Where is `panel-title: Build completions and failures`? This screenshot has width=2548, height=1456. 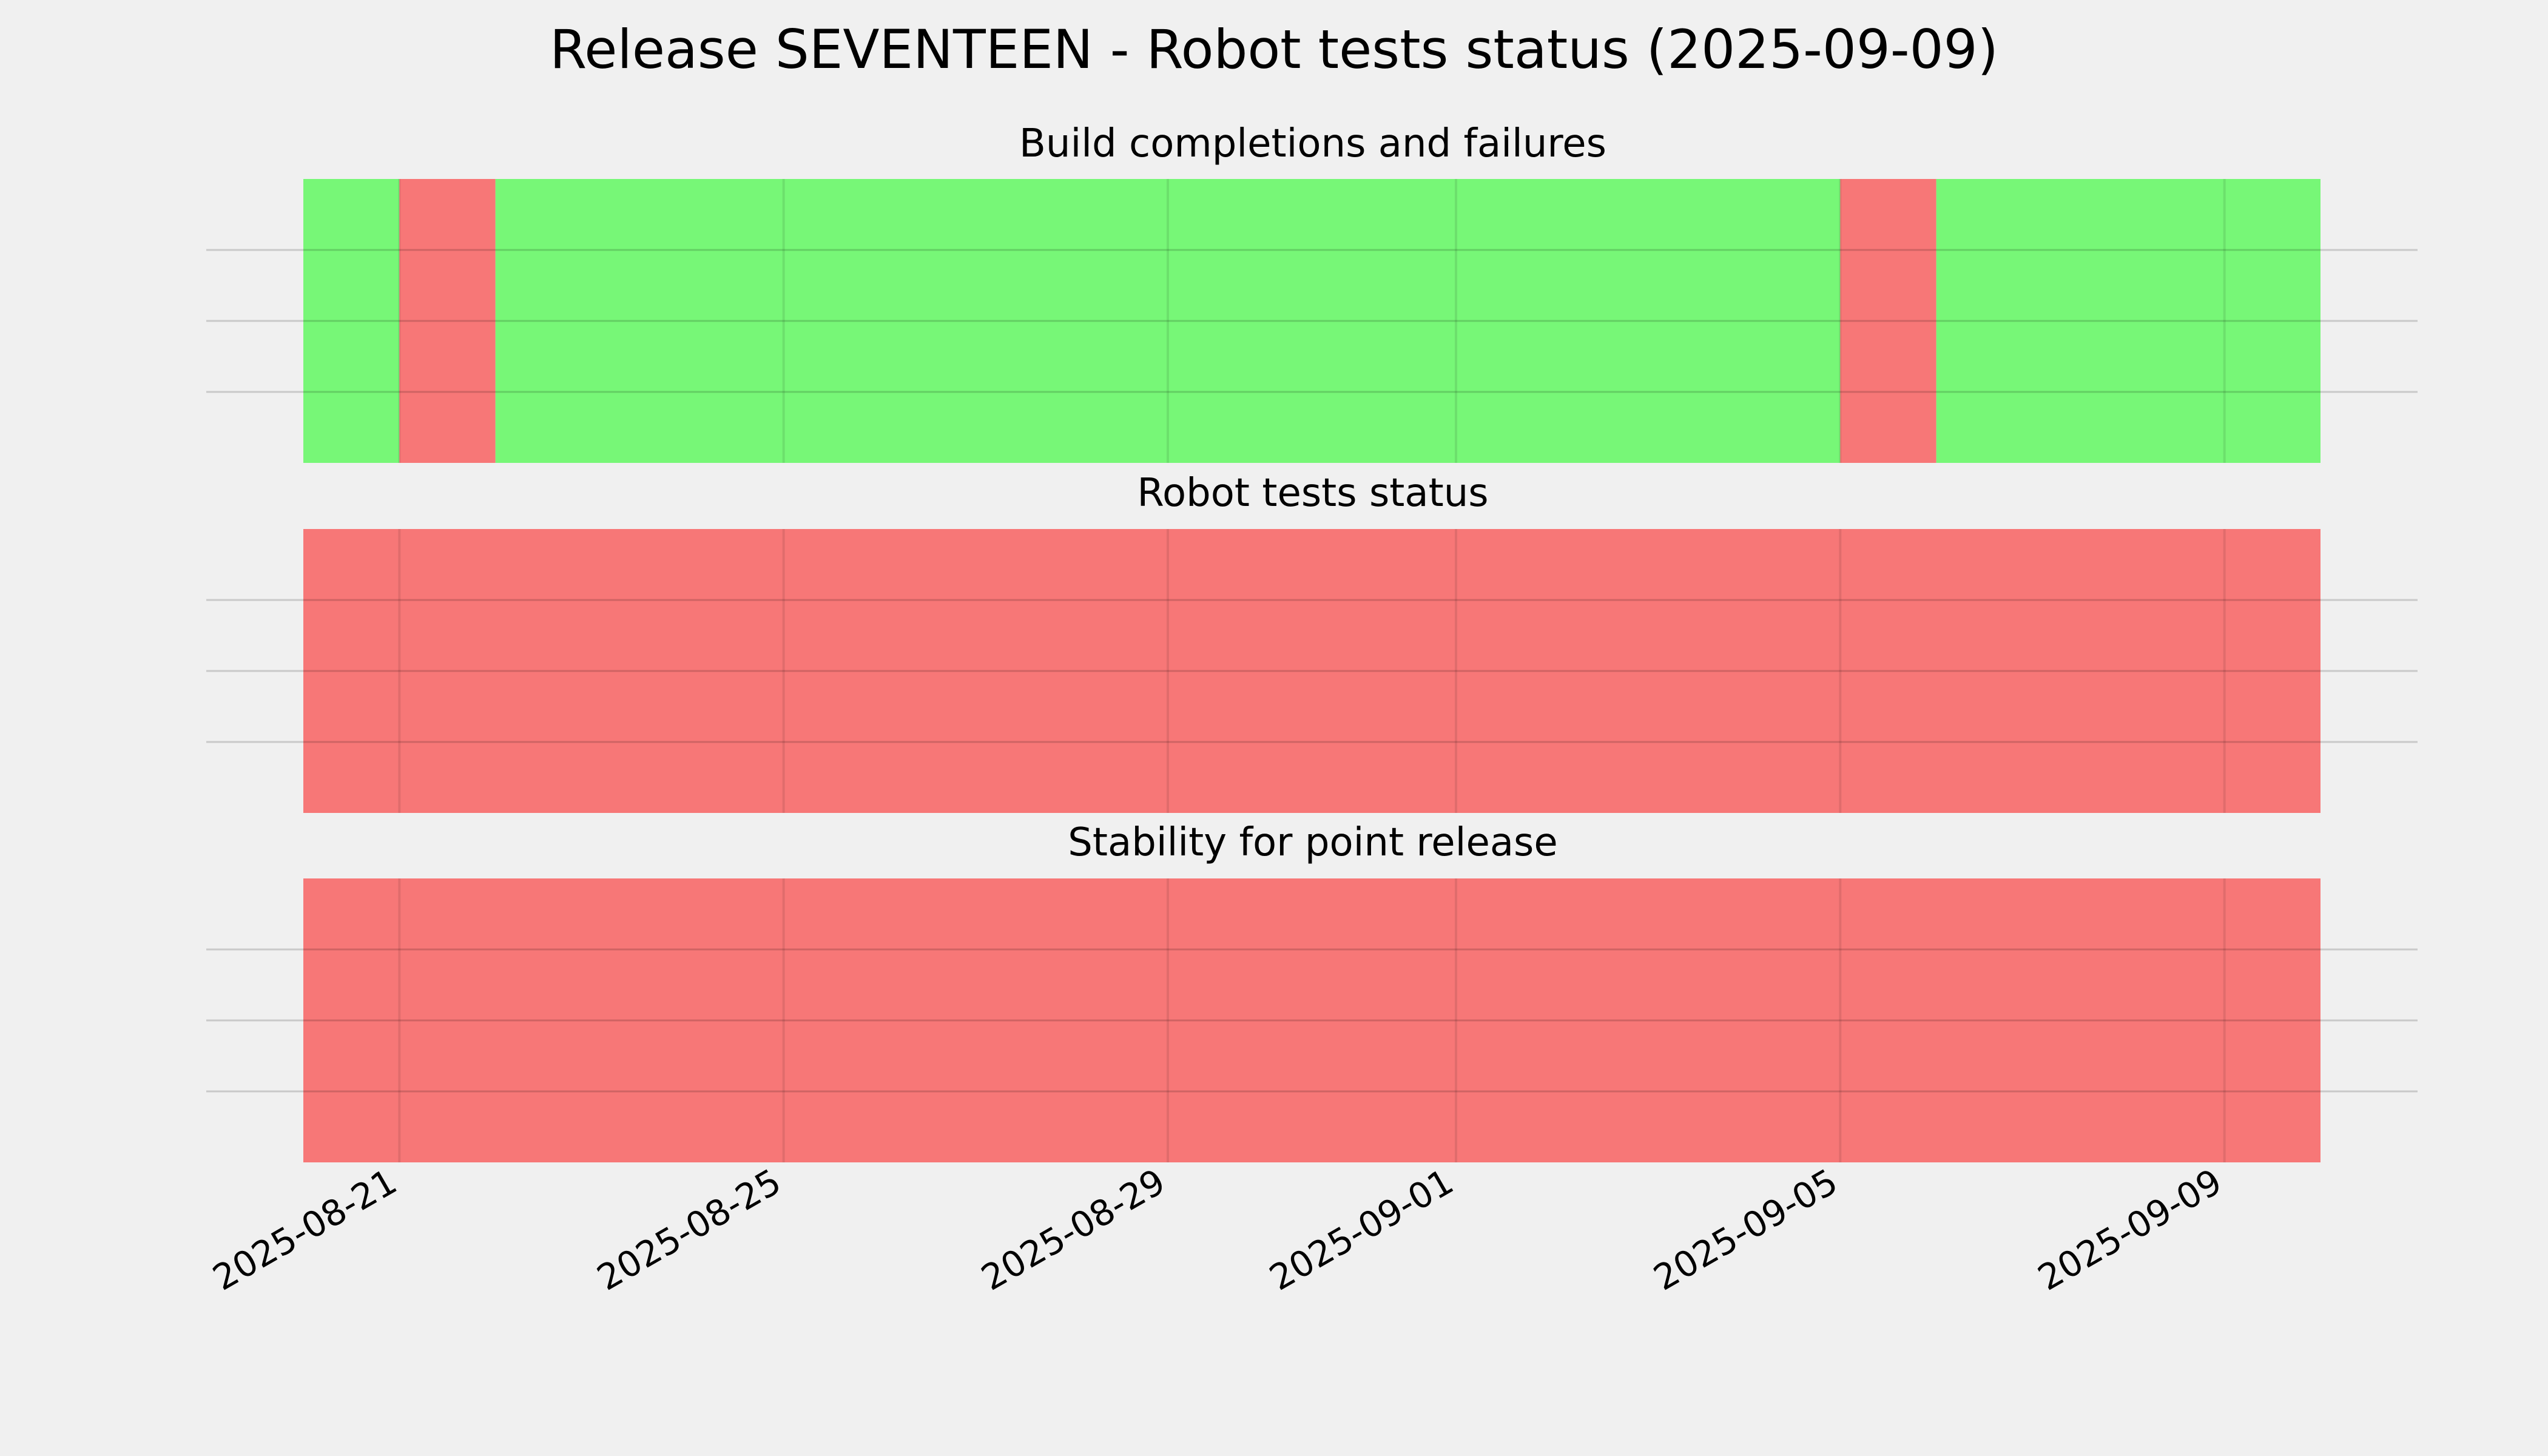
panel-title: Build completions and failures is located at coordinates (1312, 143).